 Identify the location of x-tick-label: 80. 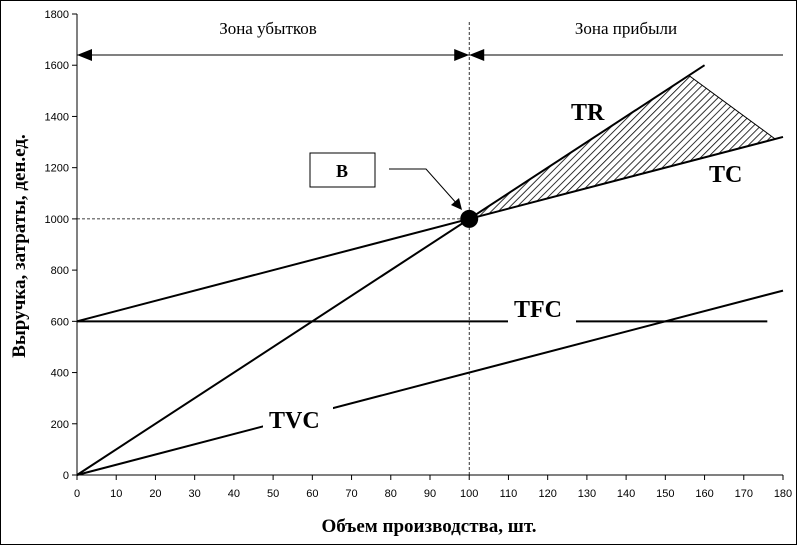
(391, 494).